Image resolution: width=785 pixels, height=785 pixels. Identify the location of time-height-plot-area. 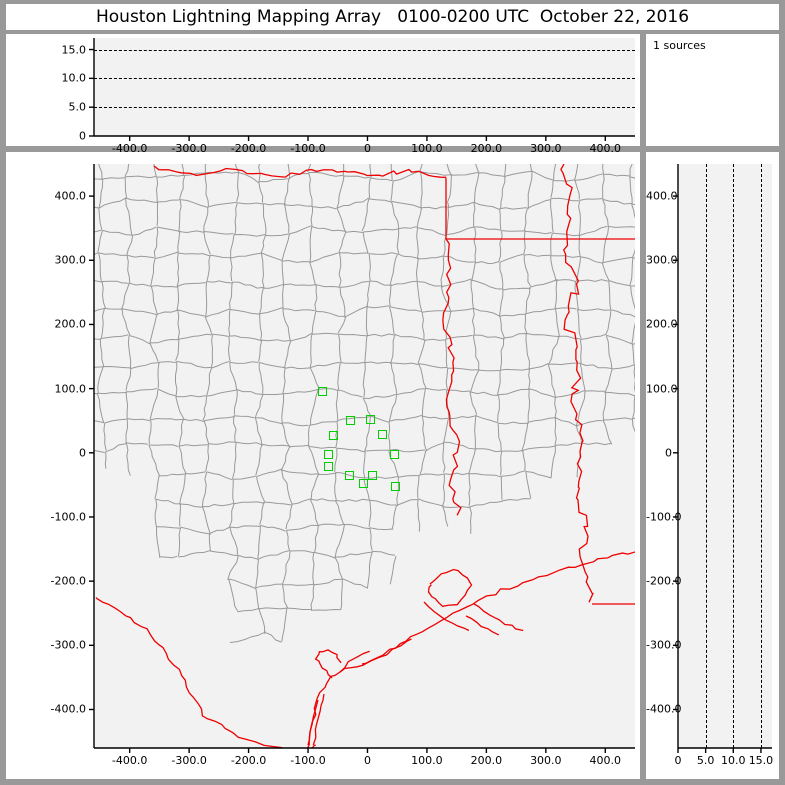
(364, 87).